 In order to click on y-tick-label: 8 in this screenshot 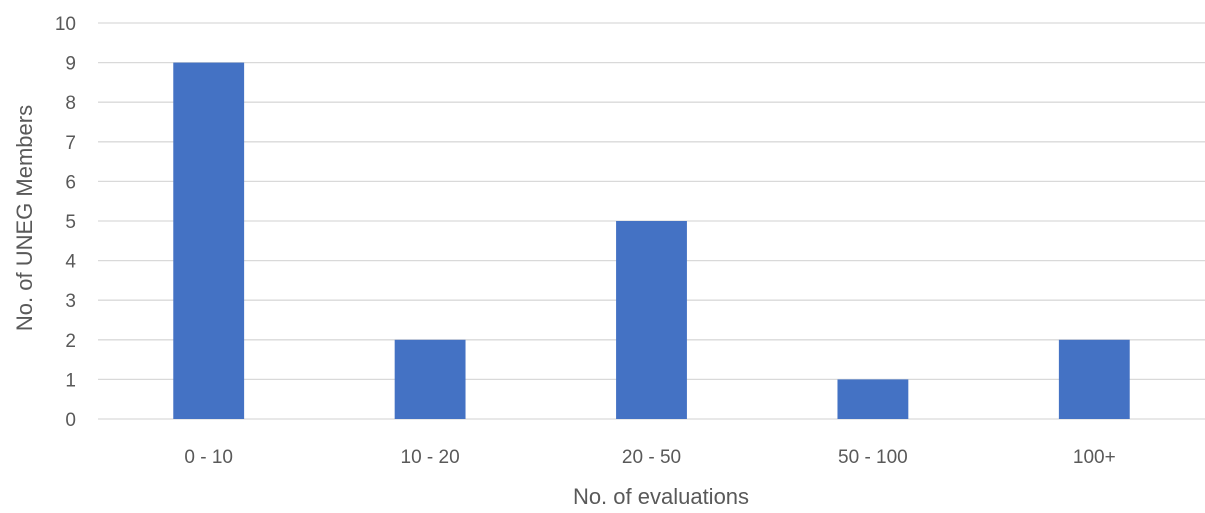, I will do `click(70, 103)`.